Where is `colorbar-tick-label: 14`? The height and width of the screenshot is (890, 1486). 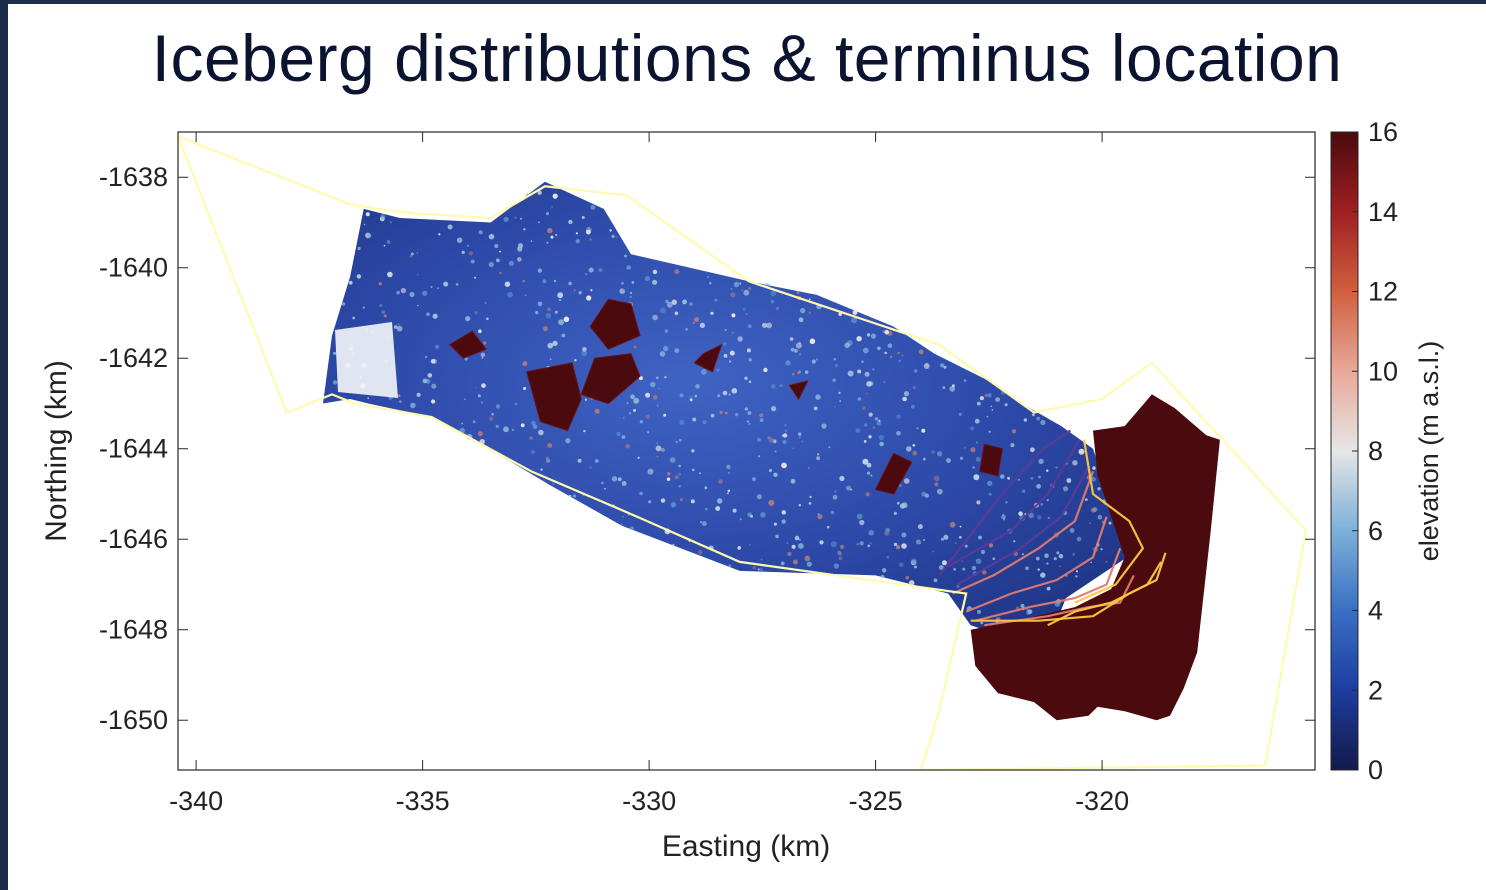 colorbar-tick-label: 14 is located at coordinates (1383, 212).